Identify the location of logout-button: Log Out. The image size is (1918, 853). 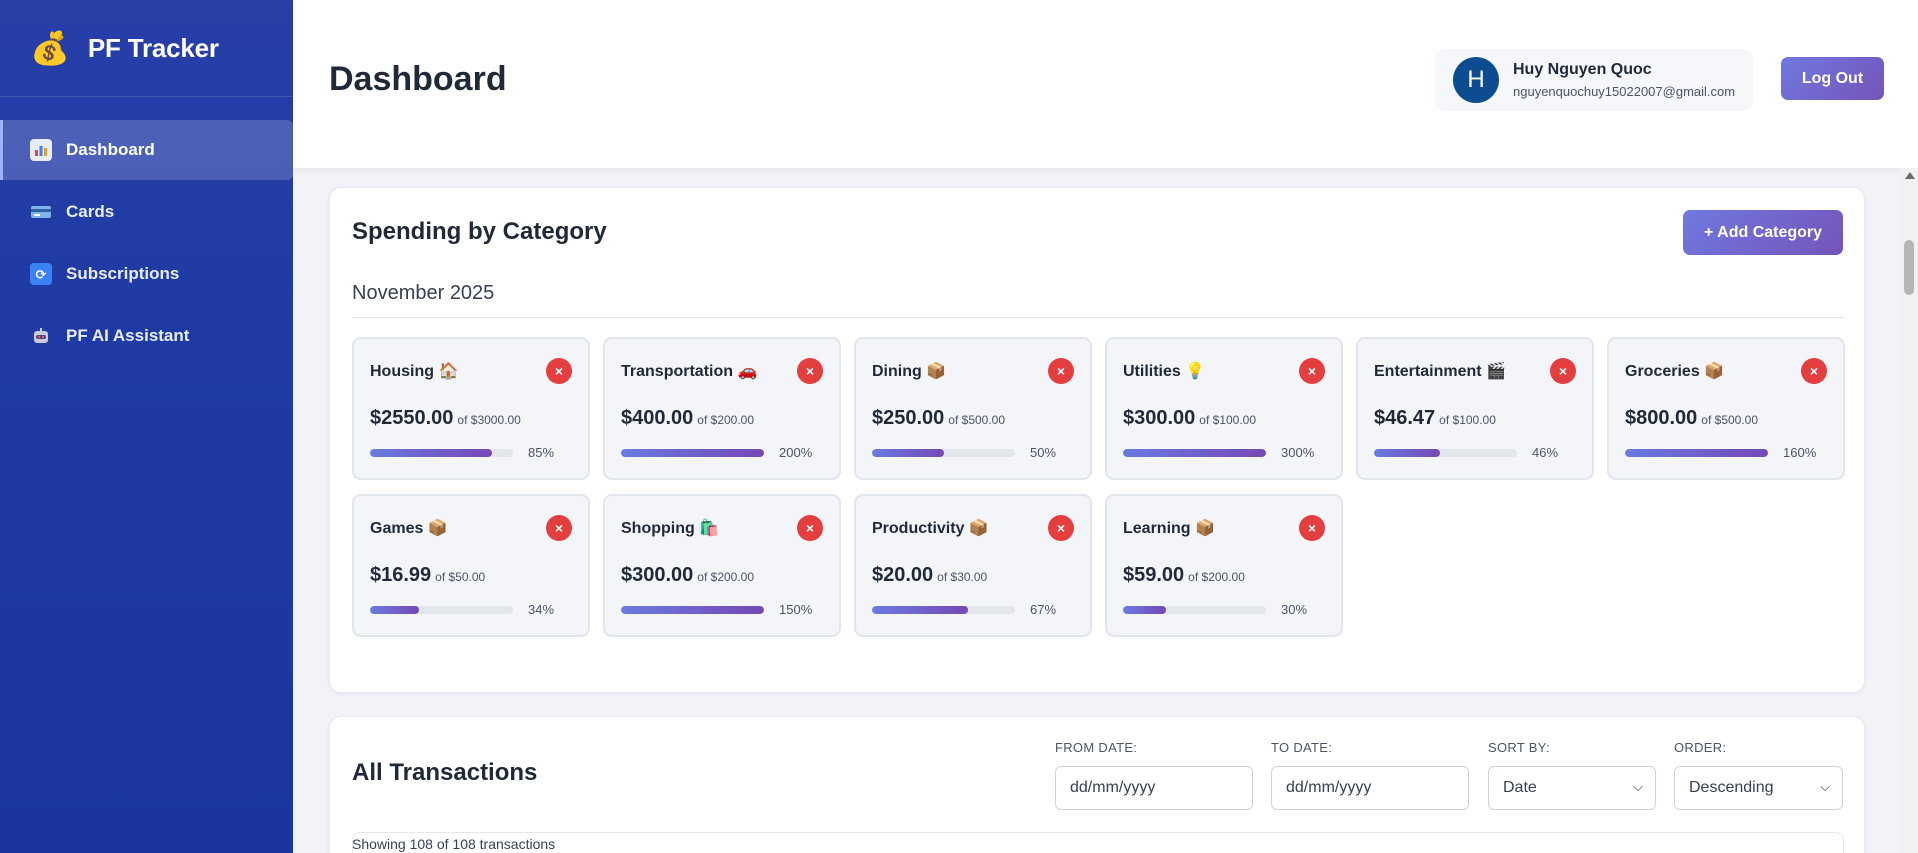
(1832, 78).